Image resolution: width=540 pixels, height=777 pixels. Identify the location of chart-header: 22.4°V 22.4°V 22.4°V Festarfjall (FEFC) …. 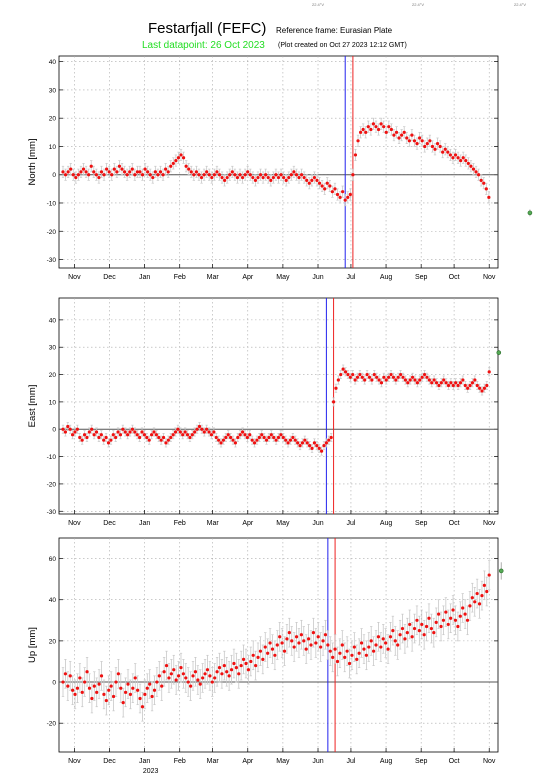
(270, 28).